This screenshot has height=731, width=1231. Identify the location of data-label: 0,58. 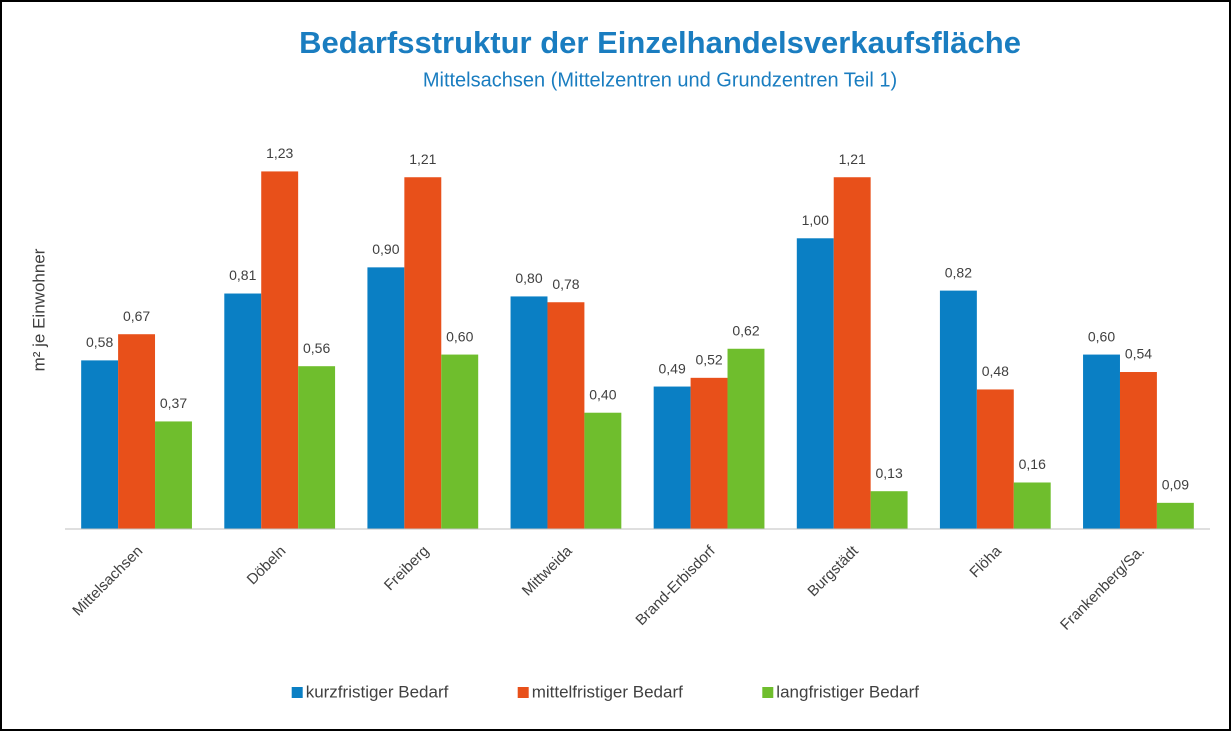
(99, 342).